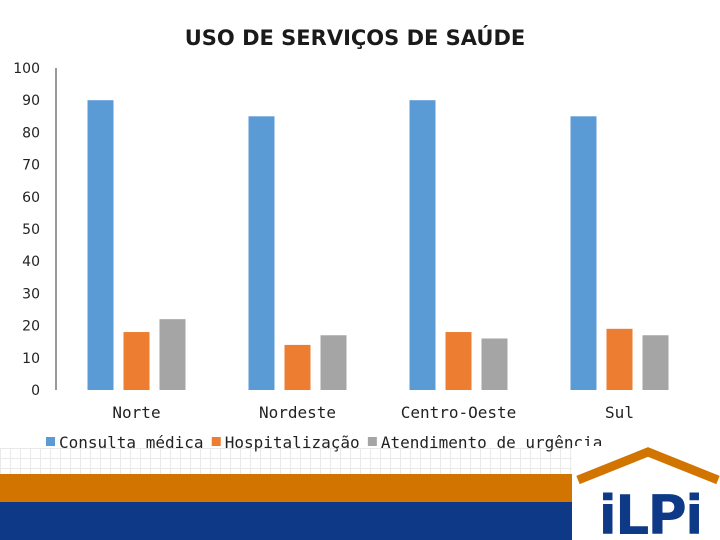  Describe the element at coordinates (31, 230) in the screenshot. I see `y-tick-label: 50` at that location.